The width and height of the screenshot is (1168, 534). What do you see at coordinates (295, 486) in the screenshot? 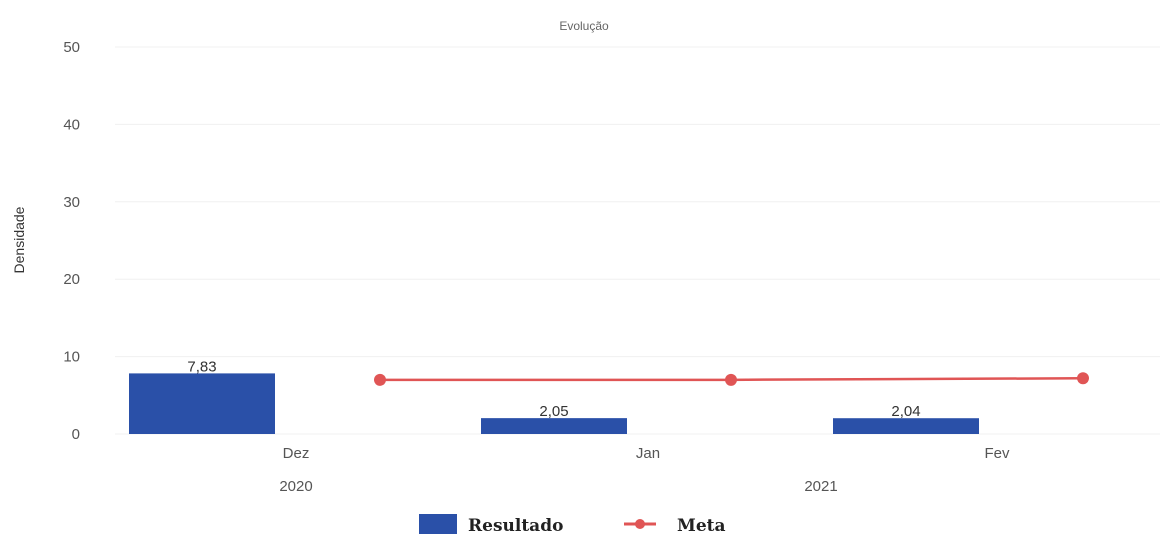
I see `x-year-label: 2020` at bounding box center [295, 486].